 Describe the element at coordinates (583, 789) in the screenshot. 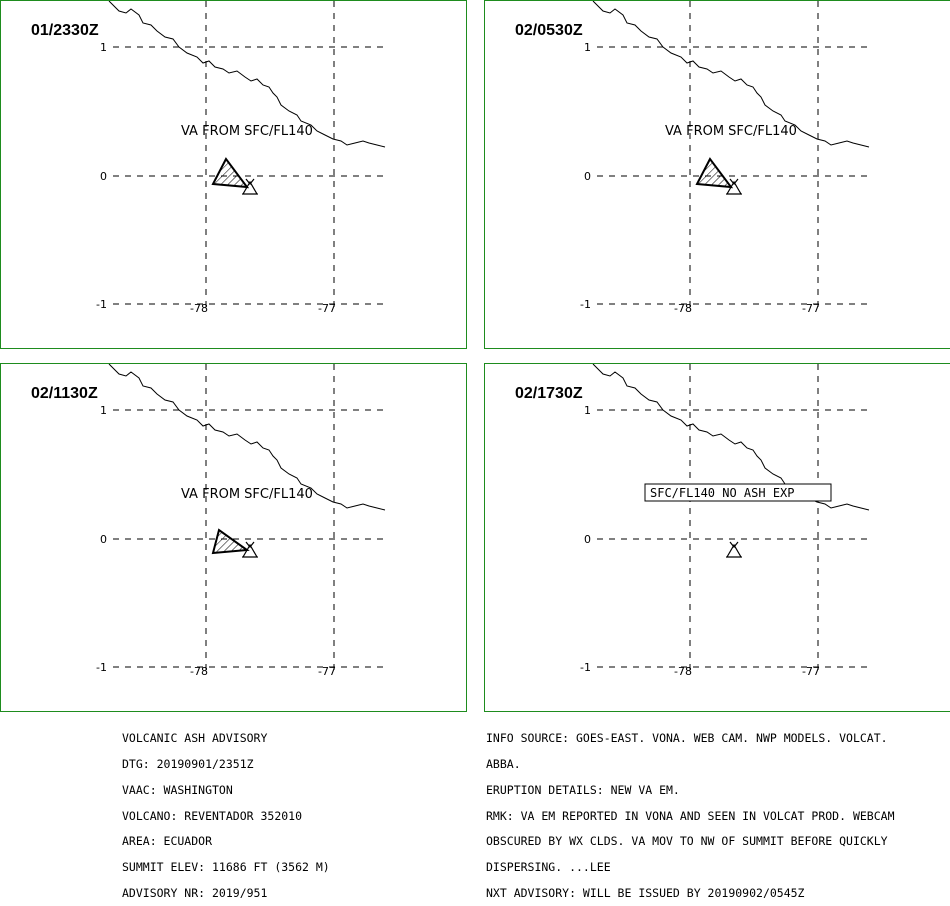

I see `remarks-line: ERUPTION DETAILS: NEW VA EM.` at that location.